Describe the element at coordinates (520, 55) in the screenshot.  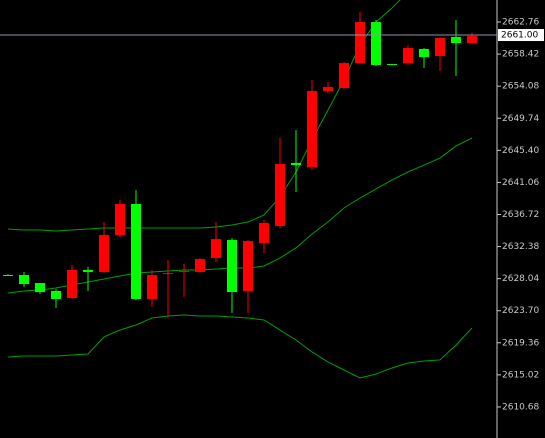
I see `y-tick-label: 2658.42` at that location.